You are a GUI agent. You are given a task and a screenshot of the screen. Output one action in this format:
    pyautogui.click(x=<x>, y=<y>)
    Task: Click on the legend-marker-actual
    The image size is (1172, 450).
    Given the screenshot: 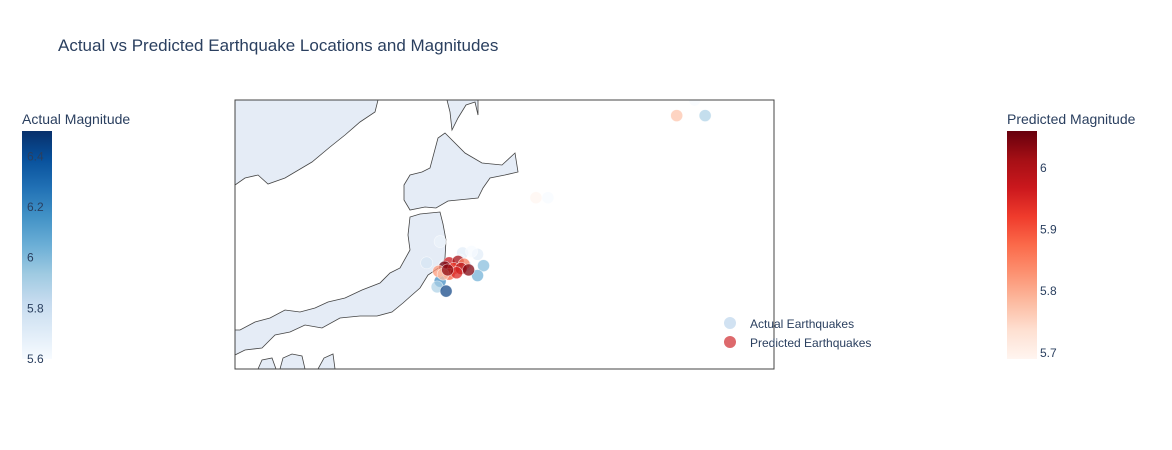 What is the action you would take?
    pyautogui.click(x=730, y=323)
    